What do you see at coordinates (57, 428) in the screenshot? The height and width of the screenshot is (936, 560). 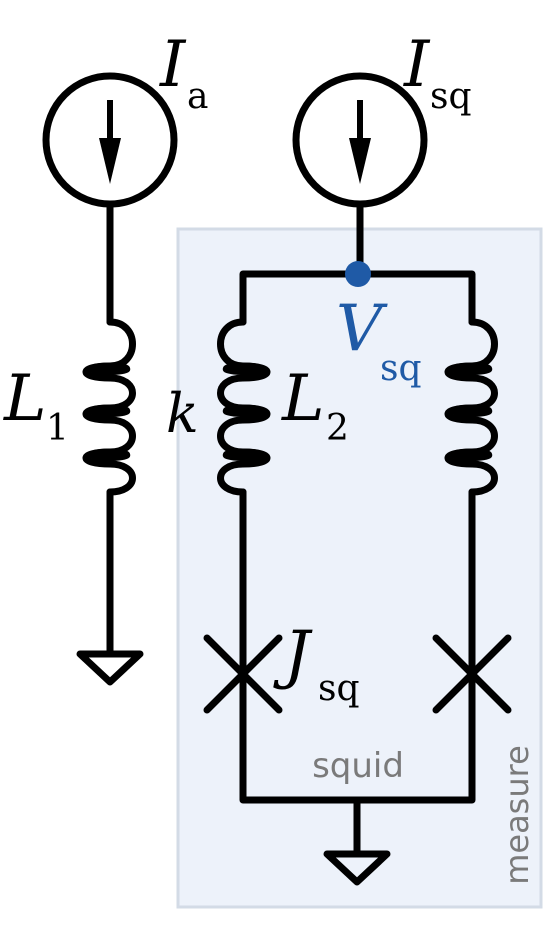 I see `l1-subscript: 1` at bounding box center [57, 428].